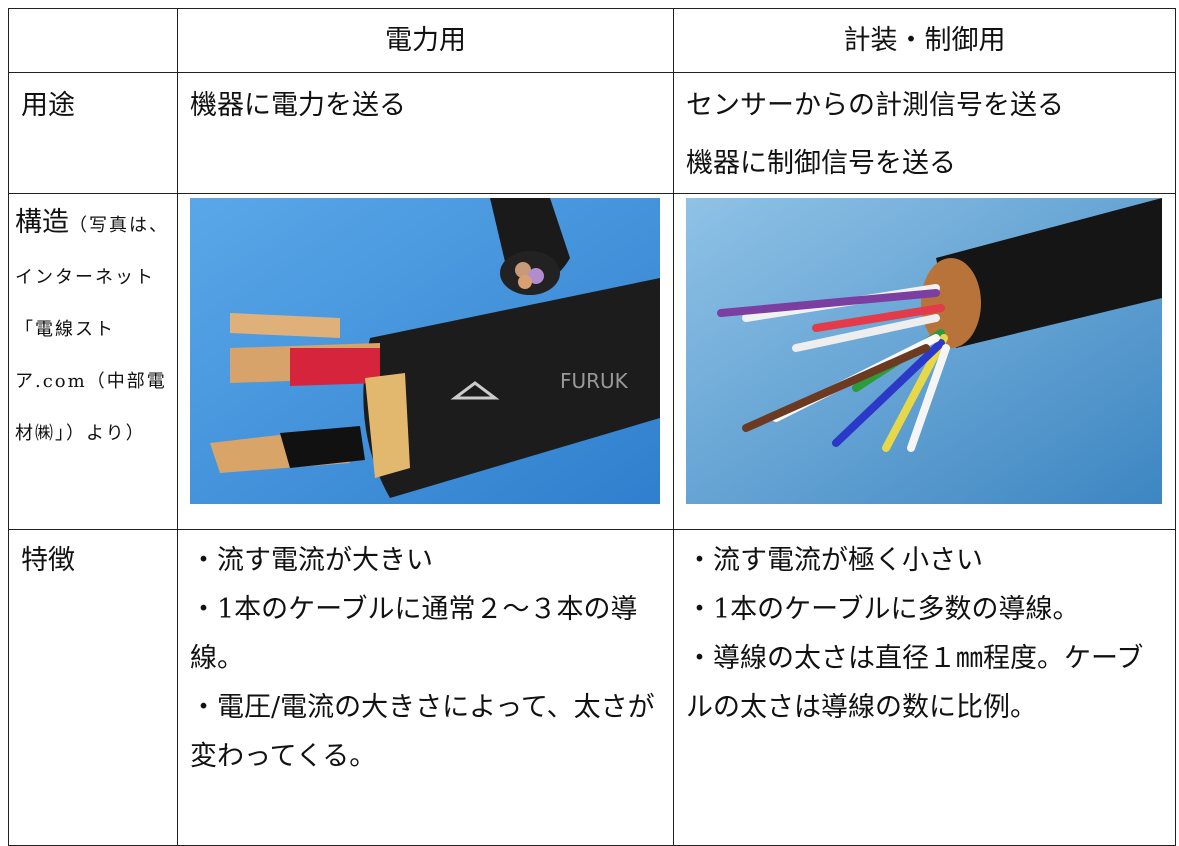  Describe the element at coordinates (594, 381) in the screenshot. I see `svg-text: FURUK` at that location.